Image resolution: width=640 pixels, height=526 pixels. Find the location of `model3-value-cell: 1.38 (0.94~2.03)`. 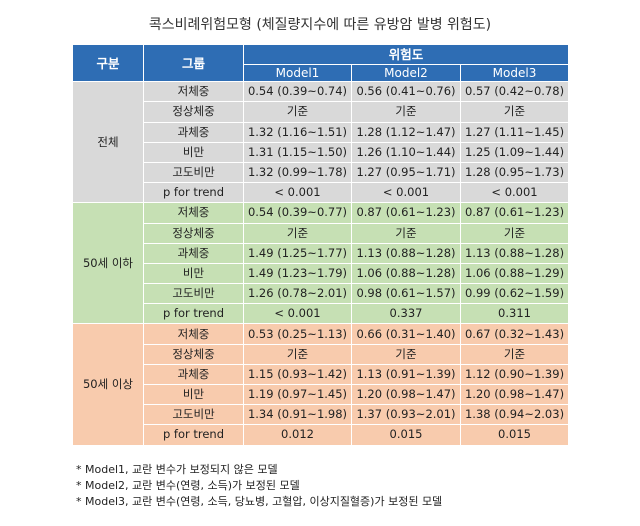

model3-value-cell: 1.38 (0.94~2.03) is located at coordinates (514, 415).